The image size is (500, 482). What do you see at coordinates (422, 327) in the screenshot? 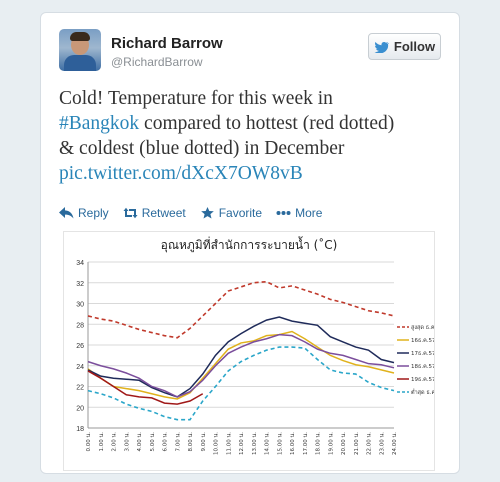
I see `legend-label: สูงสุด ธ.ค.56` at bounding box center [422, 327].